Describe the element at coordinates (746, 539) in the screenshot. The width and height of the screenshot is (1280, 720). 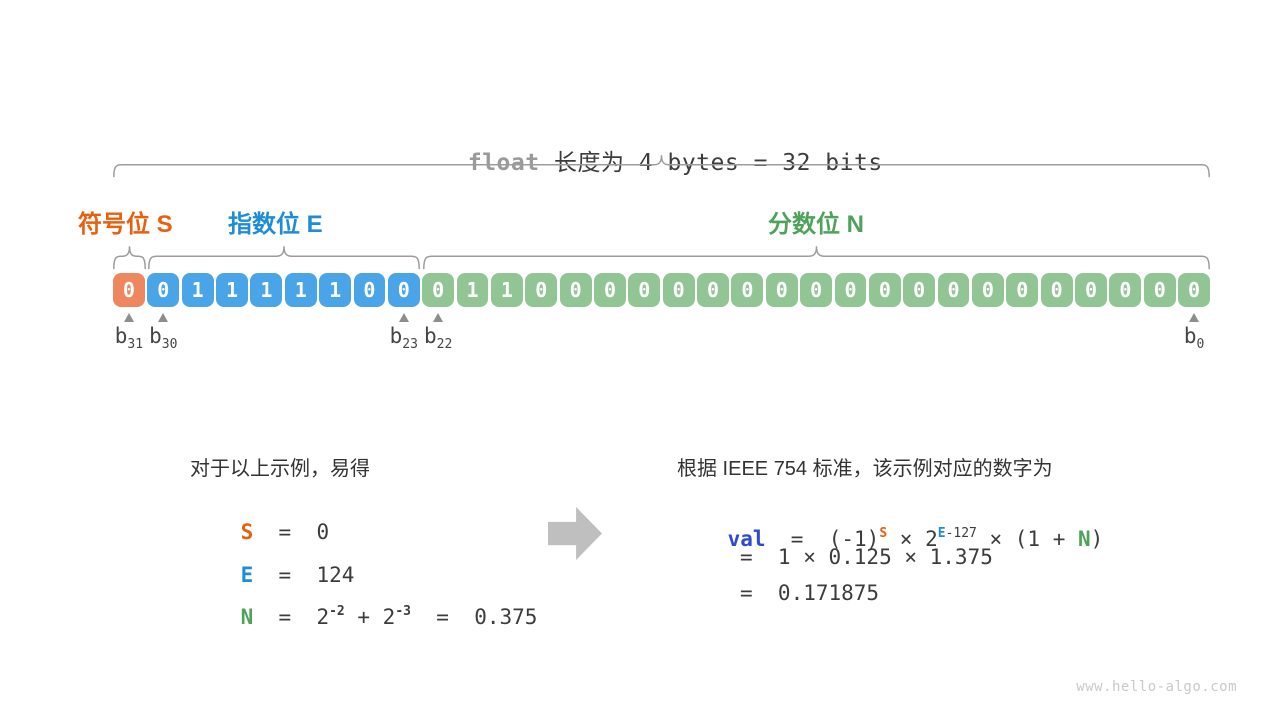
I see `val-label: val` at that location.